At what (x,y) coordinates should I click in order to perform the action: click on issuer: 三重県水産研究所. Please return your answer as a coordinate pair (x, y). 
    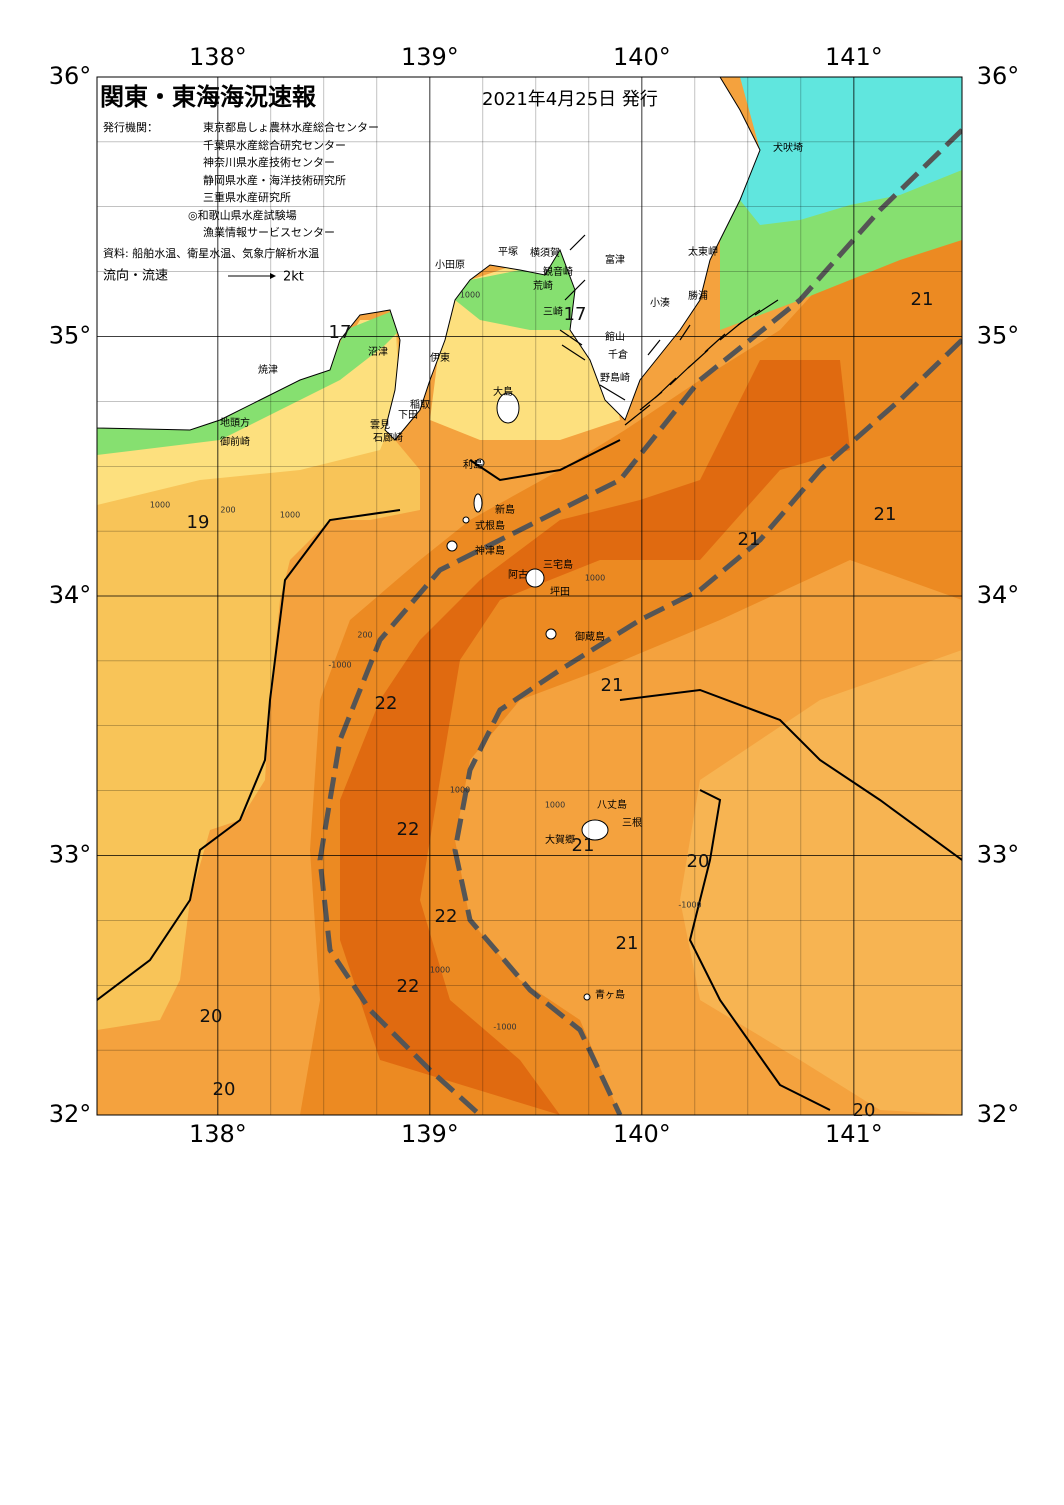
    Looking at the image, I should click on (247, 197).